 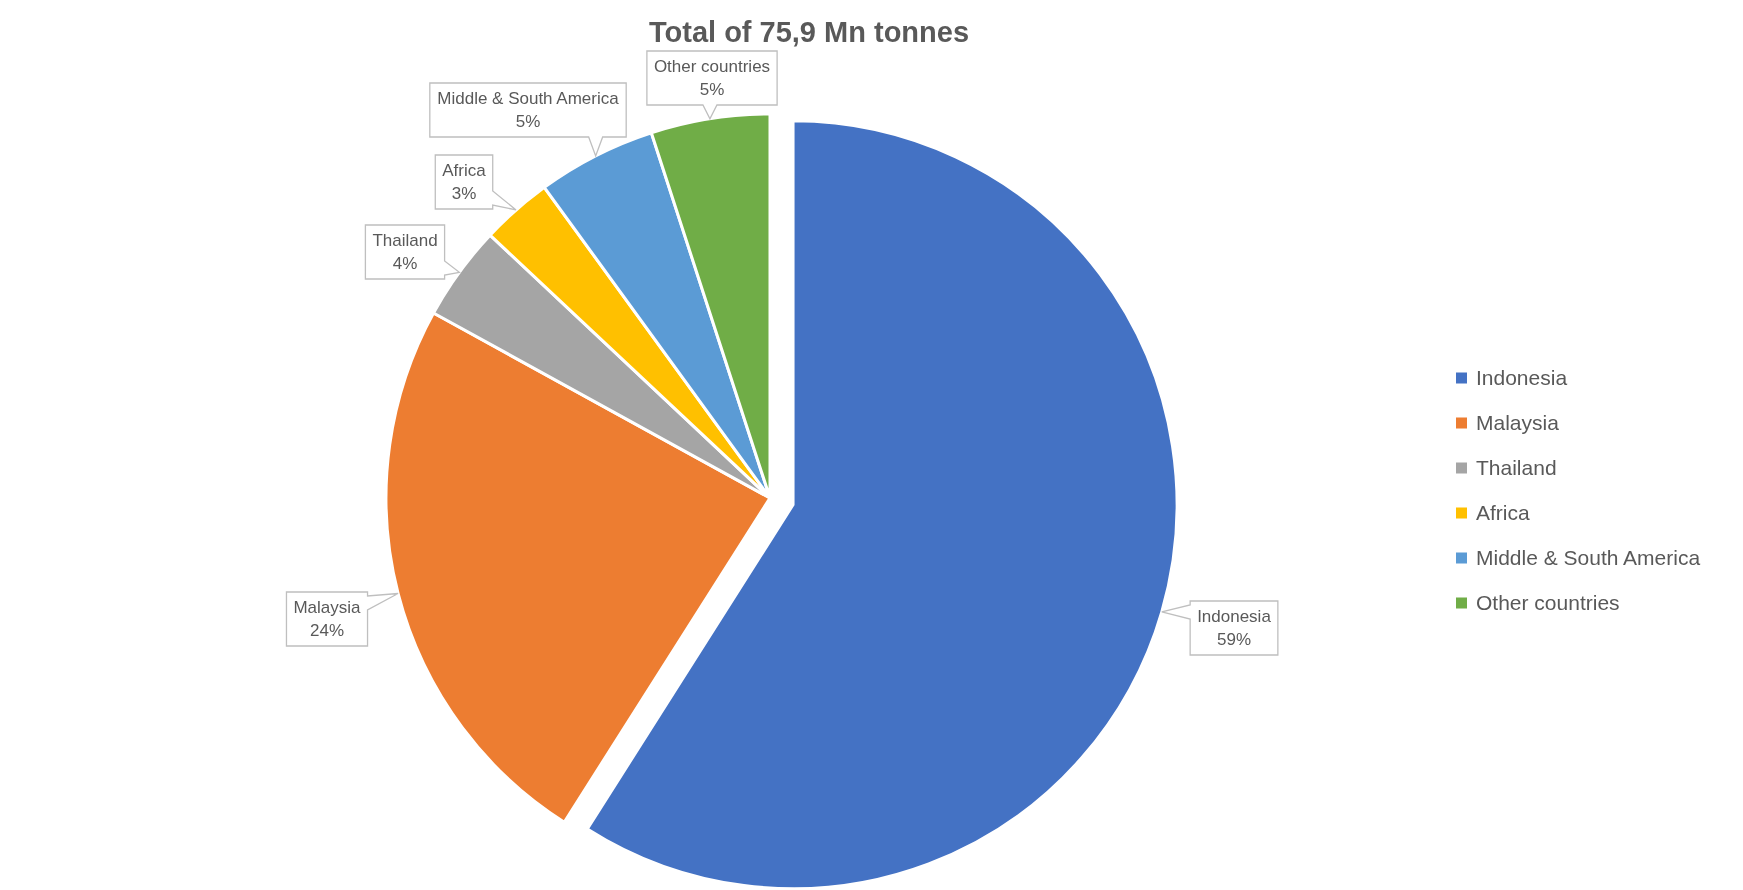 What do you see at coordinates (405, 264) in the screenshot?
I see `data-label: 4%` at bounding box center [405, 264].